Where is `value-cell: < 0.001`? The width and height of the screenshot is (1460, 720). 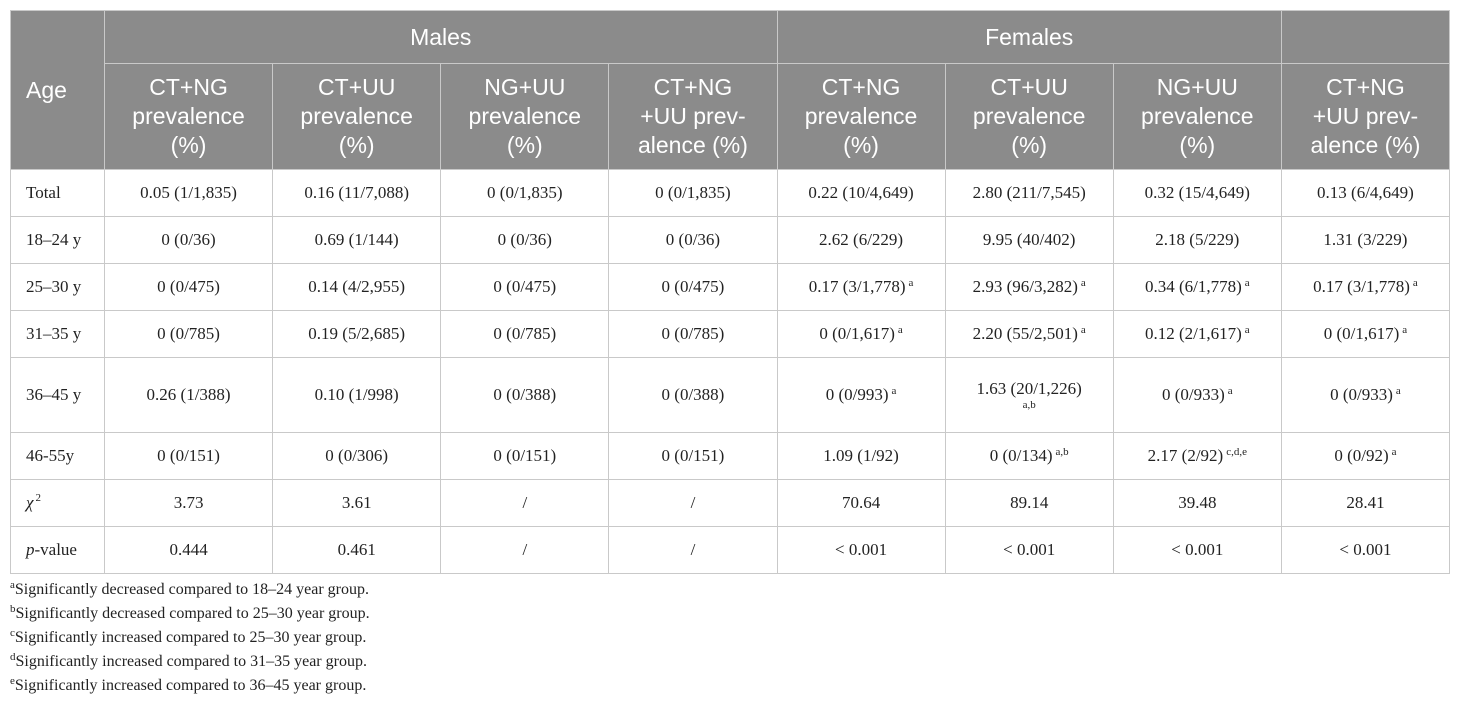 value-cell: < 0.001 is located at coordinates (1365, 550).